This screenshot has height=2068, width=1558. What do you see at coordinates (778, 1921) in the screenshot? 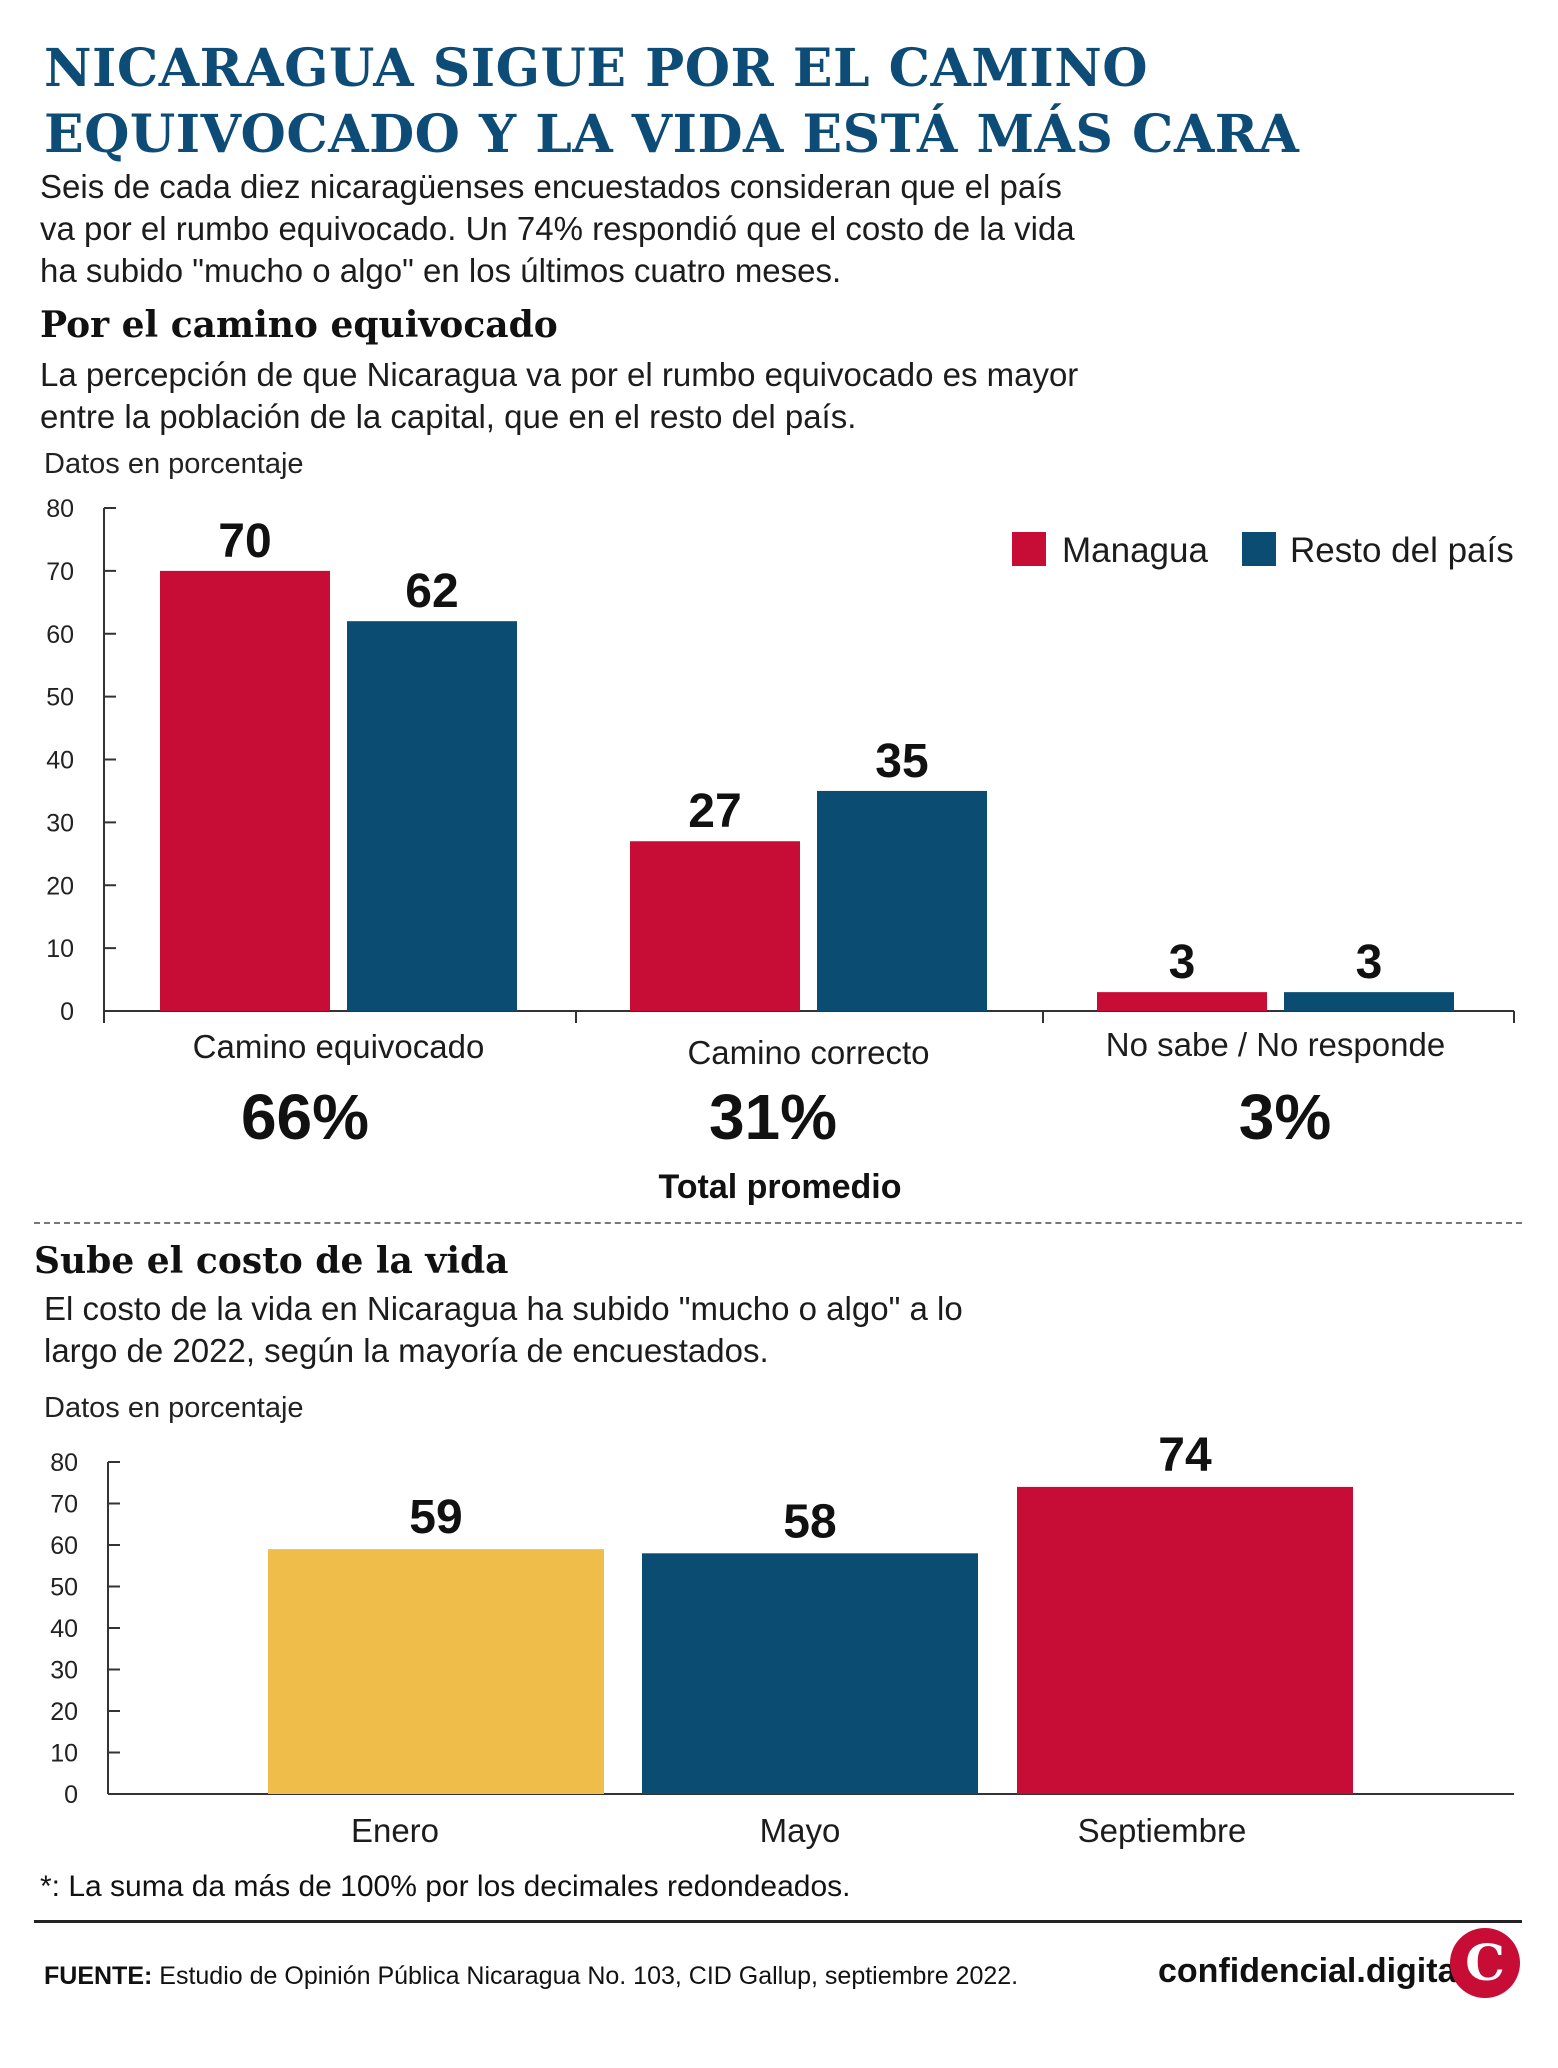
I see `footer-rule` at bounding box center [778, 1921].